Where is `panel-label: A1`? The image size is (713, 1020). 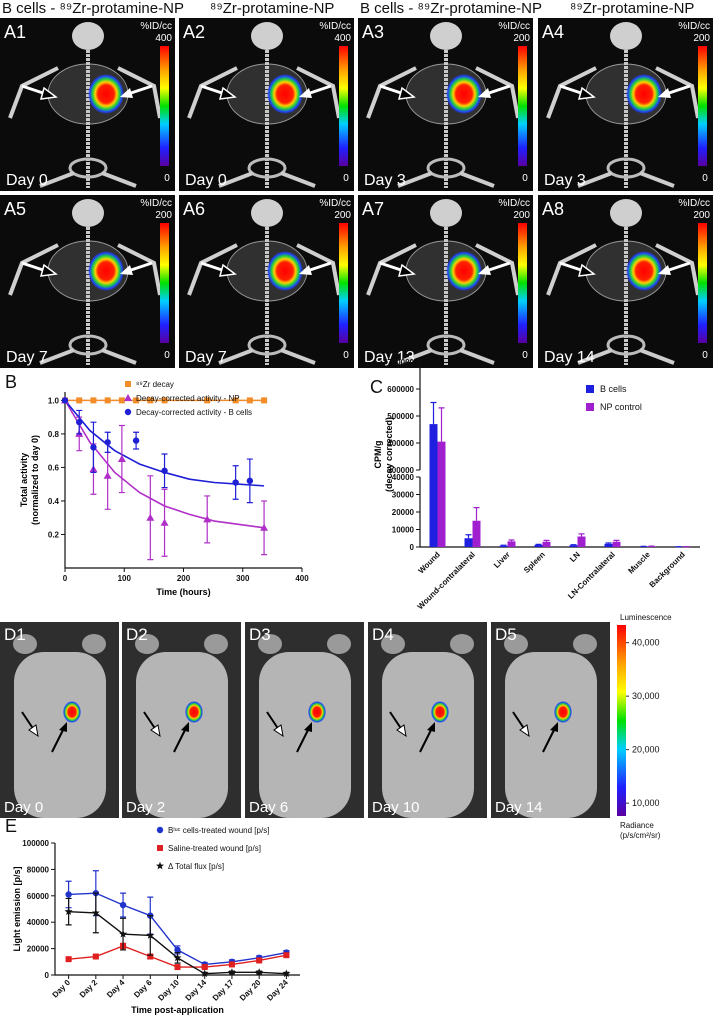 panel-label: A1 is located at coordinates (15, 32).